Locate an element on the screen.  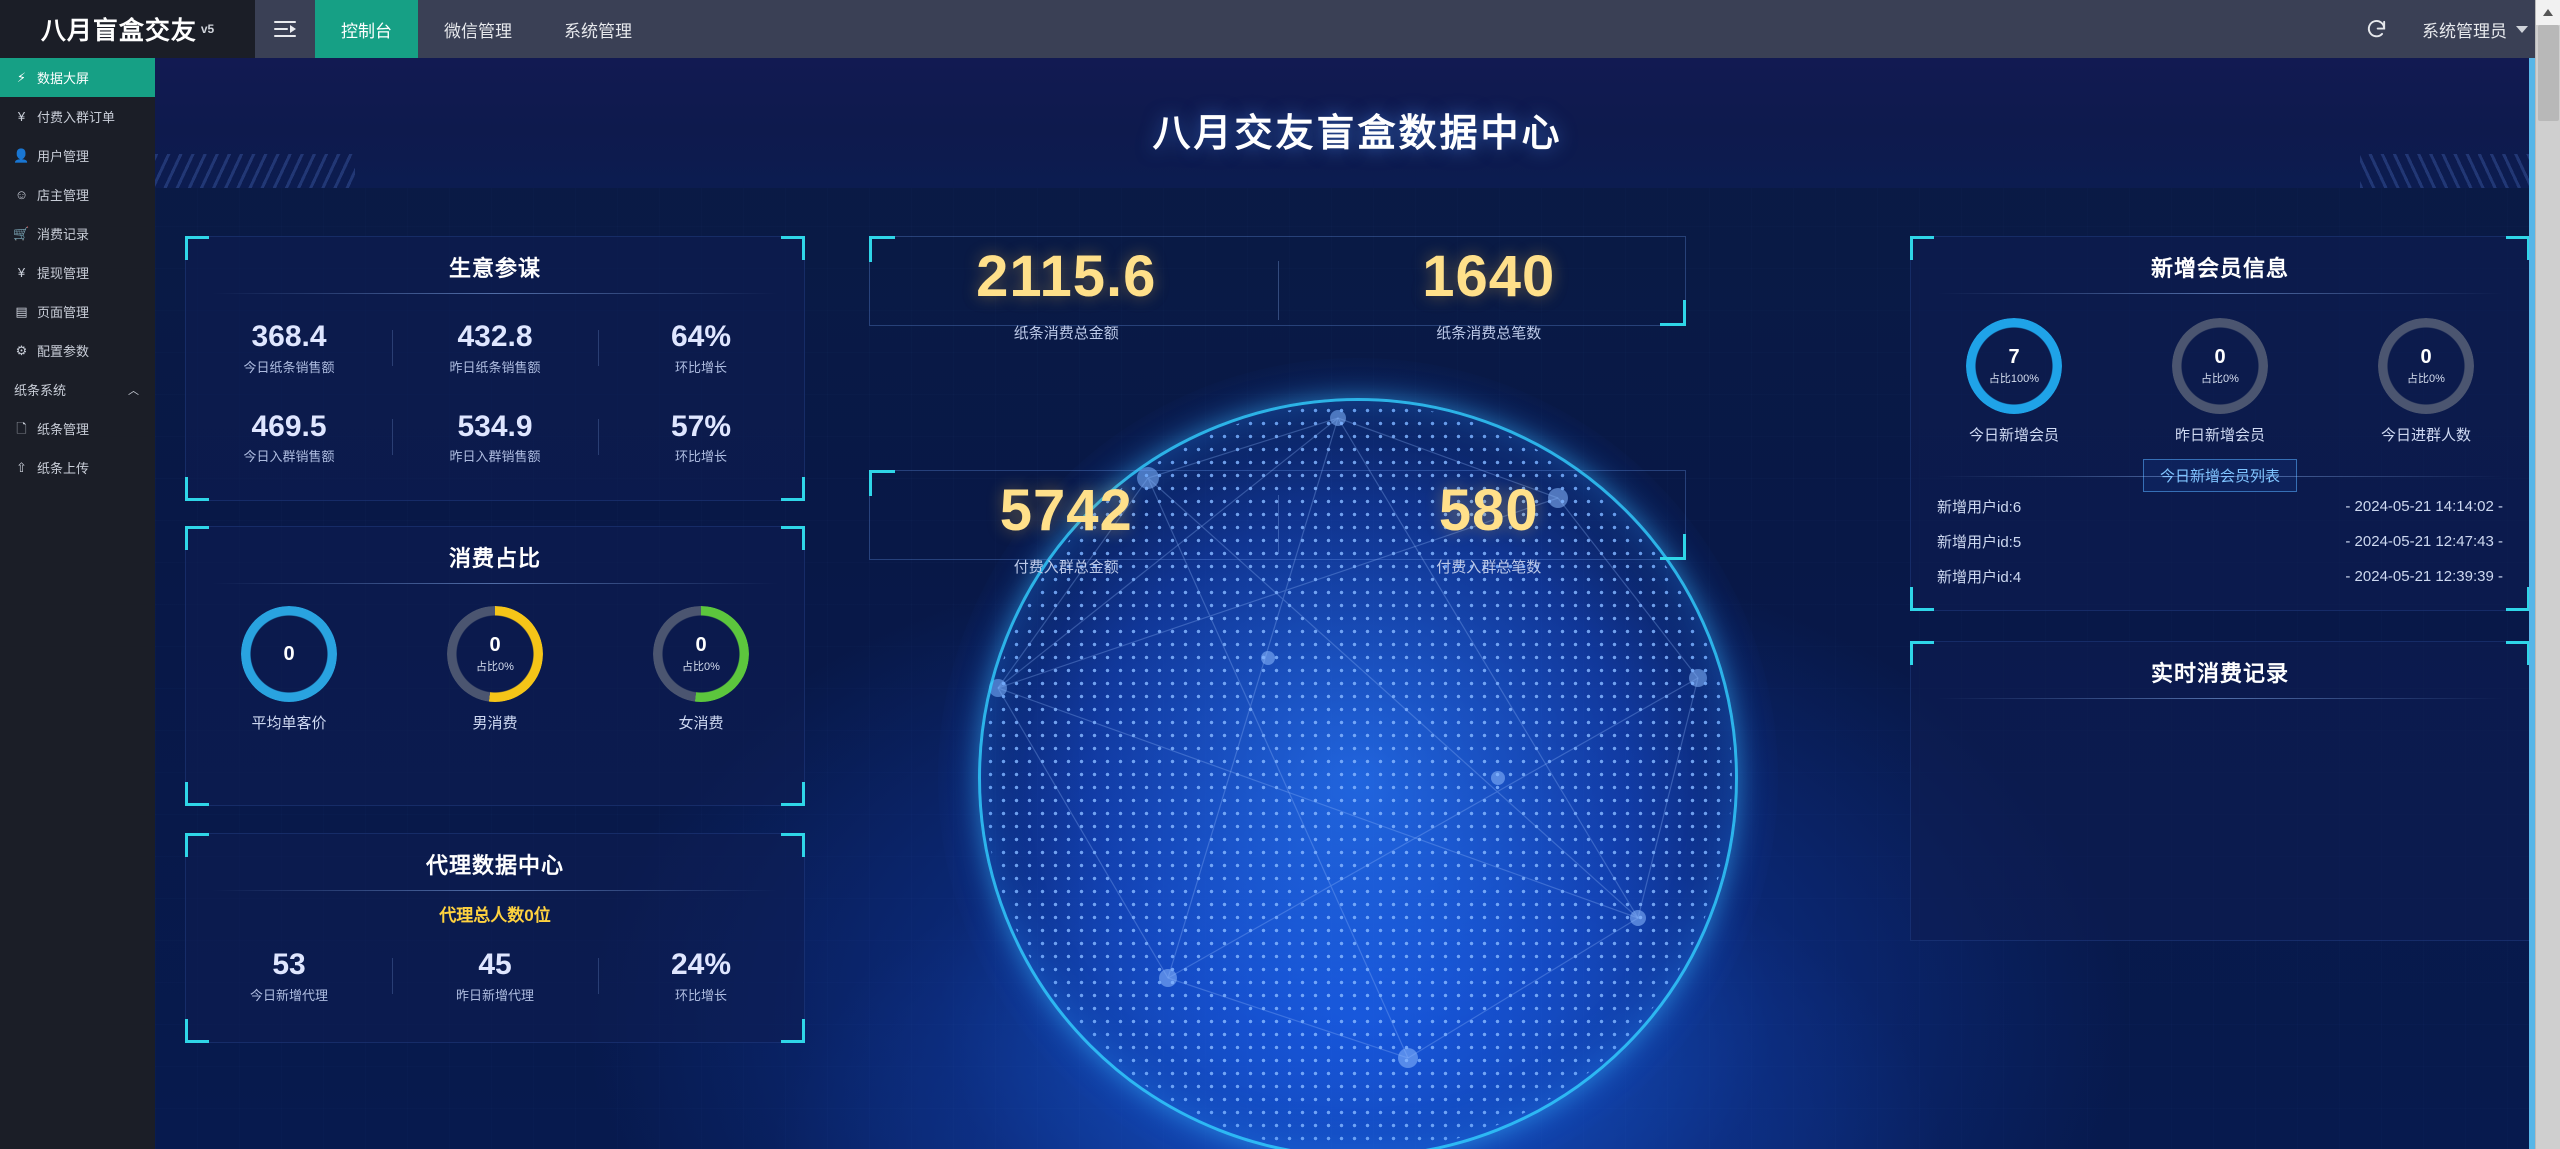
refresh-button is located at coordinates (2376, 29).